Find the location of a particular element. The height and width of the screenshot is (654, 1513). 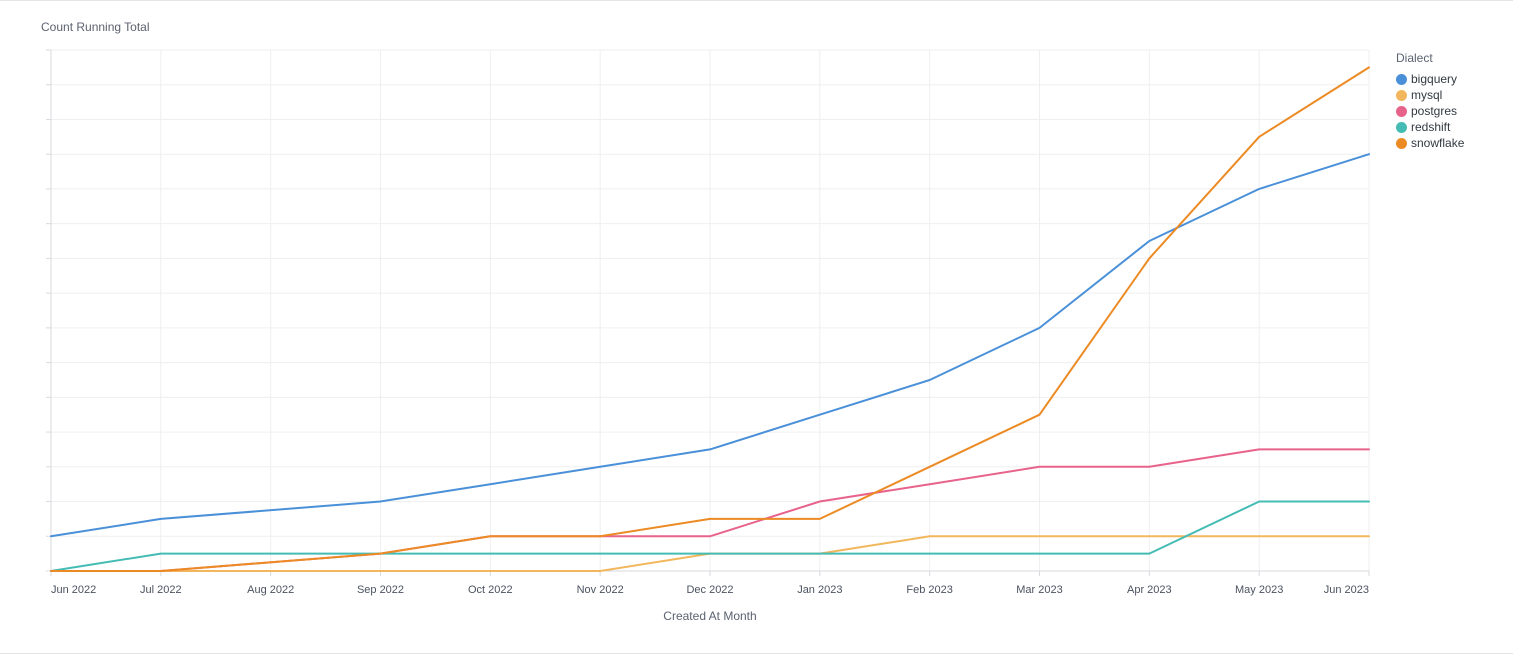

legend-item-postgres: postgres is located at coordinates (1430, 111).